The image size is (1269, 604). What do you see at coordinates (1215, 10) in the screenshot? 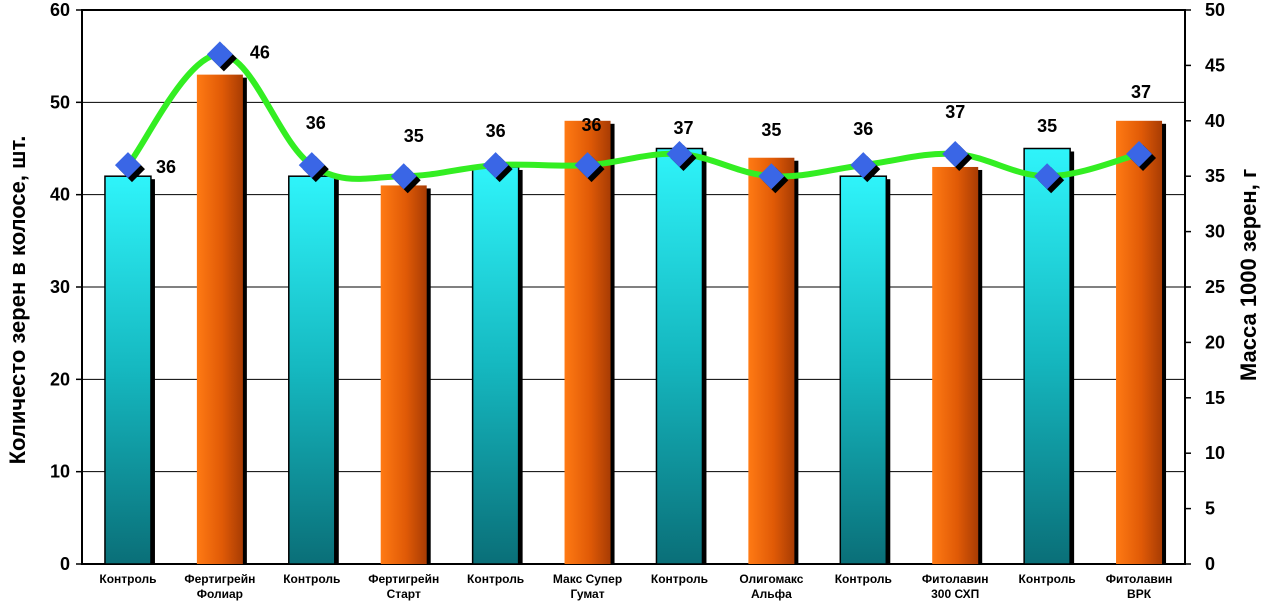
I see `right-tick-label: 50` at bounding box center [1215, 10].